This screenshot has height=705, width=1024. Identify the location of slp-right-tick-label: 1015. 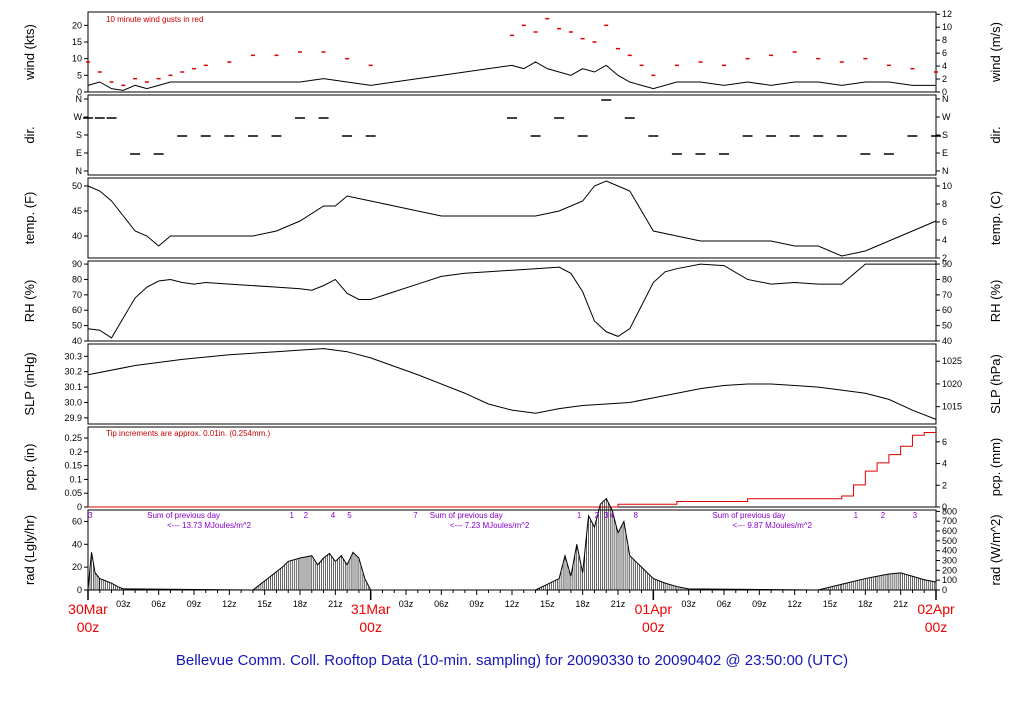
(952, 407).